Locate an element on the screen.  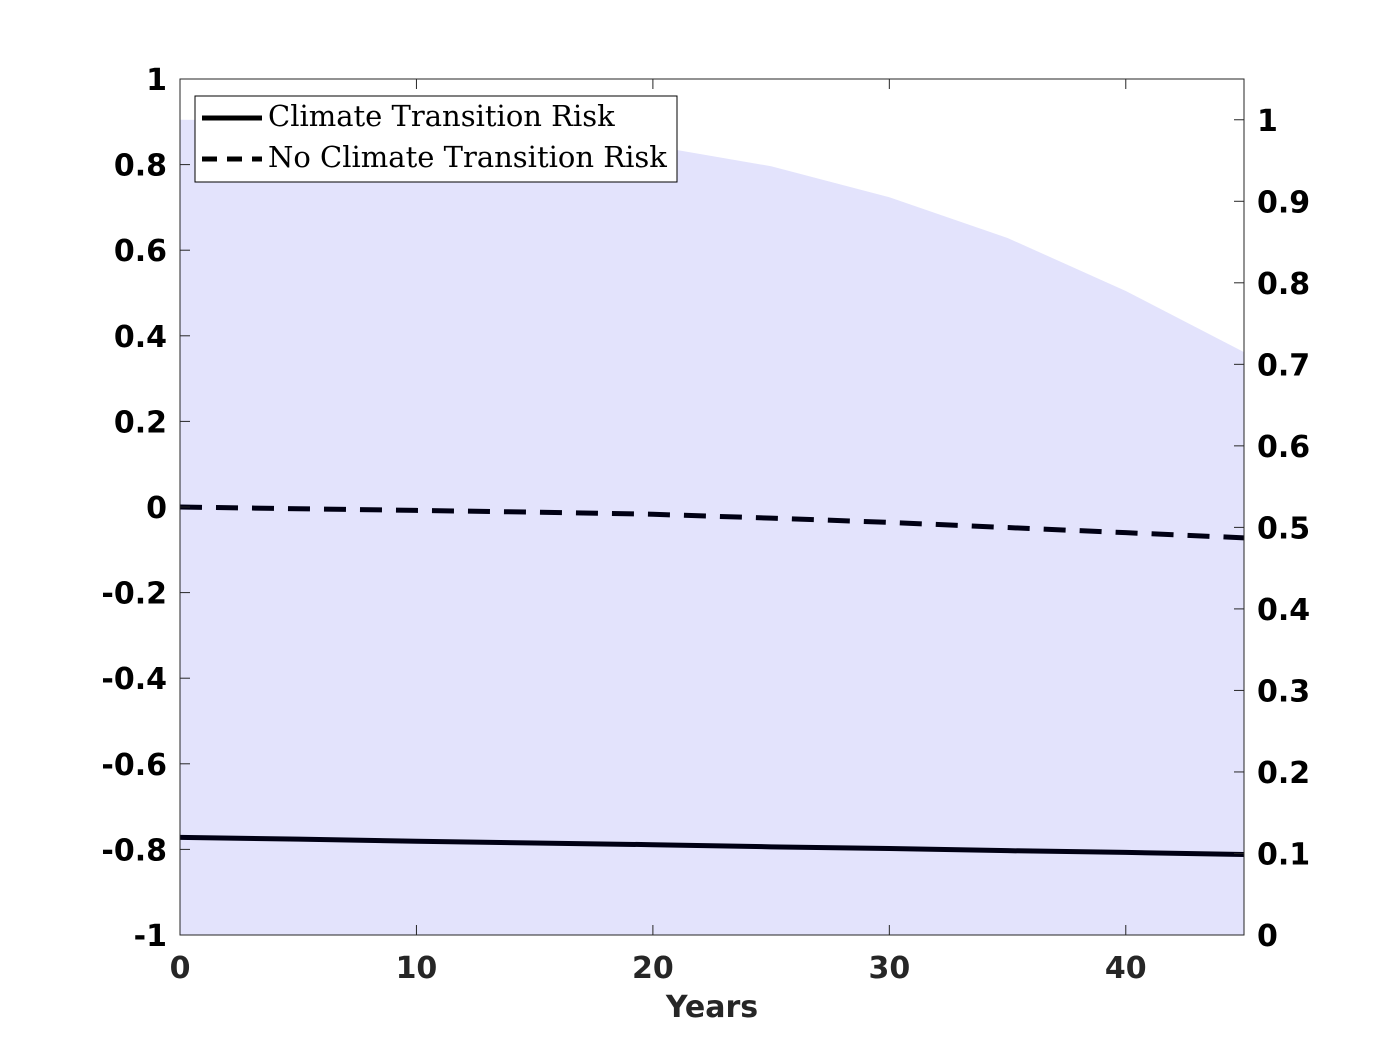
y-left-tick-label: 0.2 is located at coordinates (140, 422).